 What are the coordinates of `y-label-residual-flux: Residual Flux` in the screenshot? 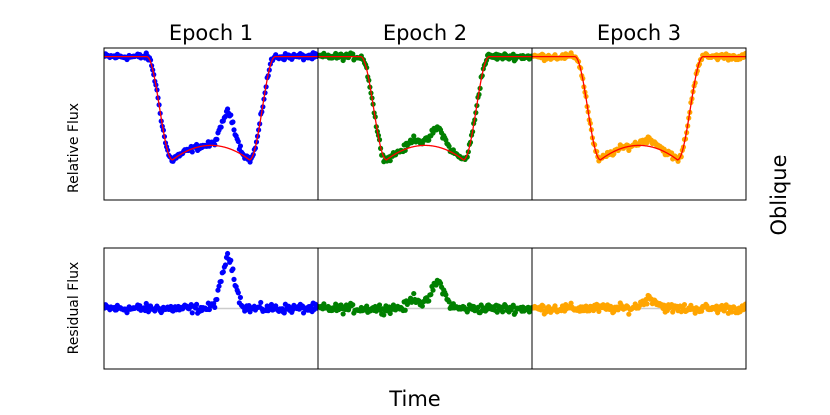 It's located at (74, 308).